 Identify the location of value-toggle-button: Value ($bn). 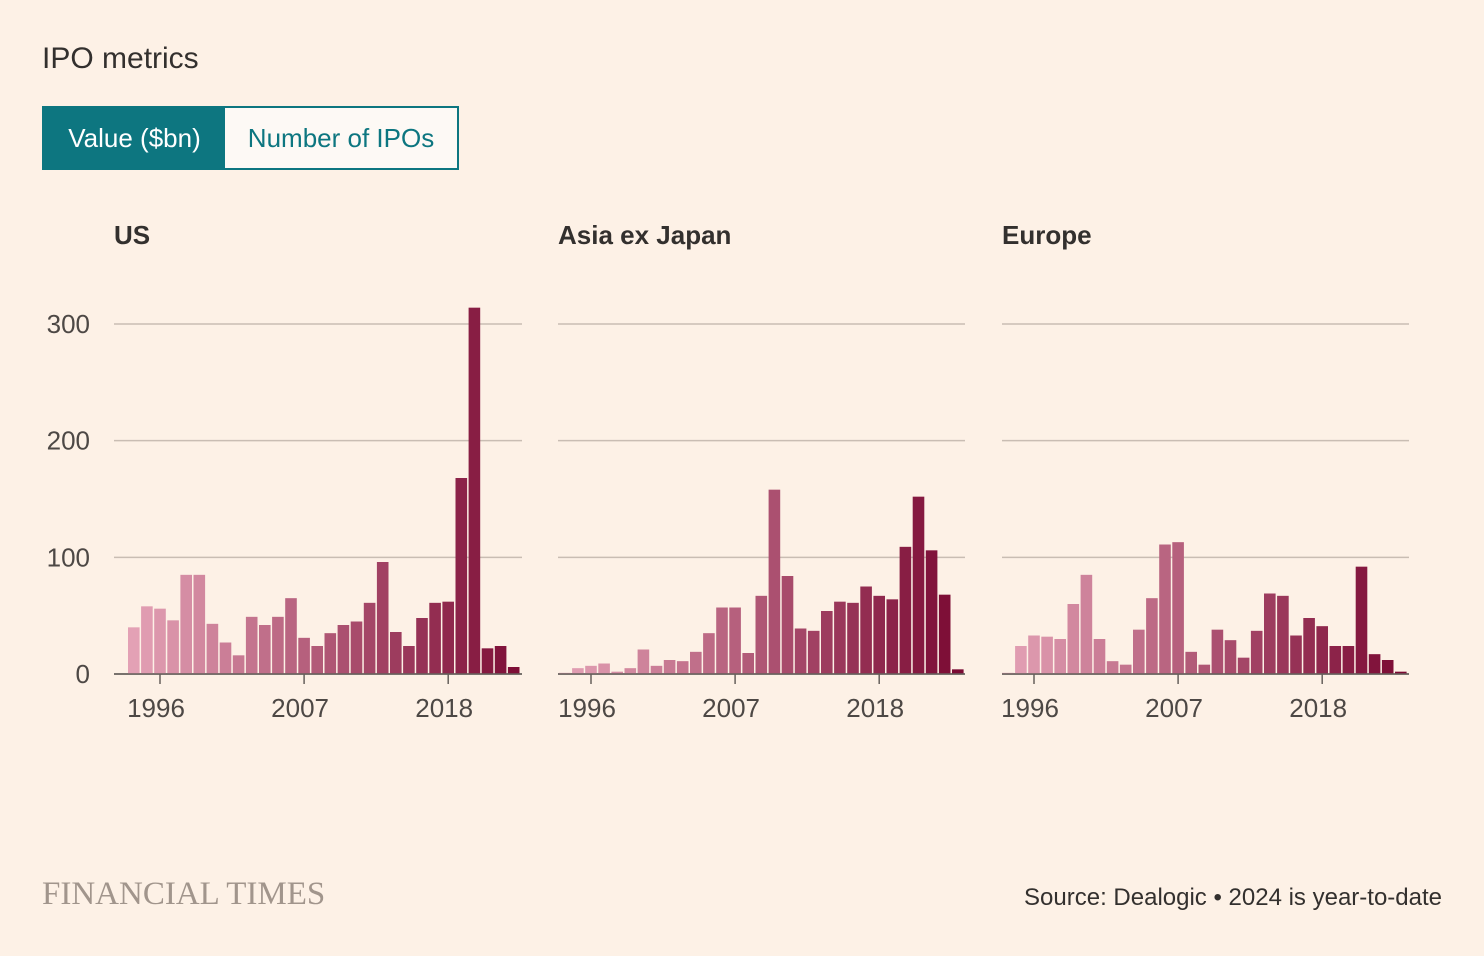
(134, 138).